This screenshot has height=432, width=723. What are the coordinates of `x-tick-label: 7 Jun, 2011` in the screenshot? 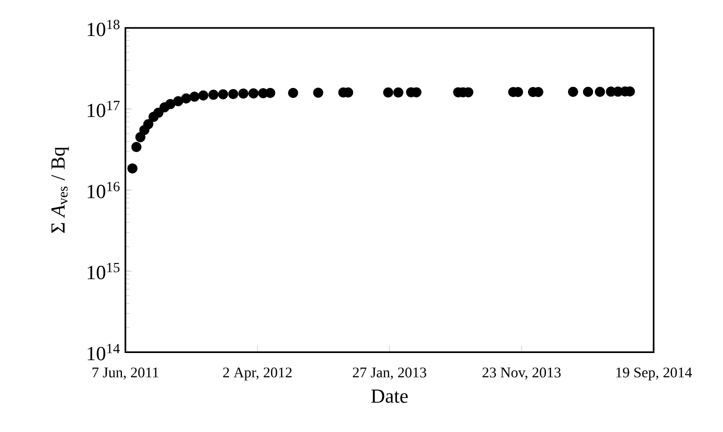 It's located at (125, 373).